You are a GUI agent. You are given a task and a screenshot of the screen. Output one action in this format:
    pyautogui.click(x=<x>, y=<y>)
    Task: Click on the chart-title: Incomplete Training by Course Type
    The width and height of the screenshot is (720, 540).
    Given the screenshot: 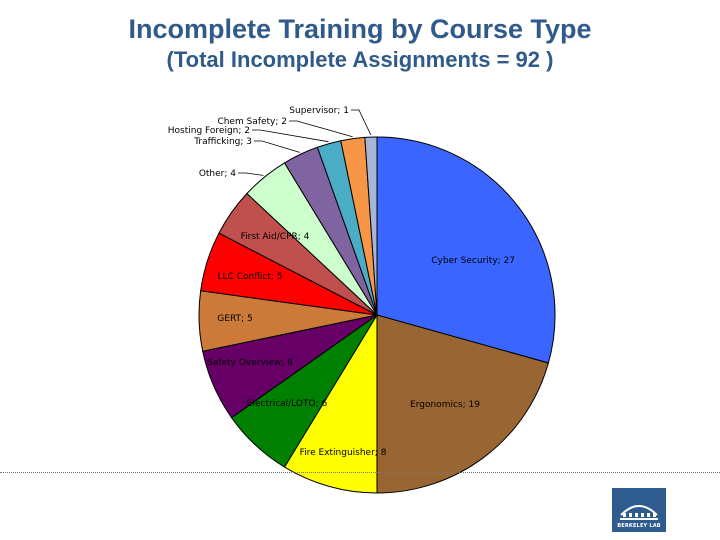 What is the action you would take?
    pyautogui.click(x=360, y=29)
    